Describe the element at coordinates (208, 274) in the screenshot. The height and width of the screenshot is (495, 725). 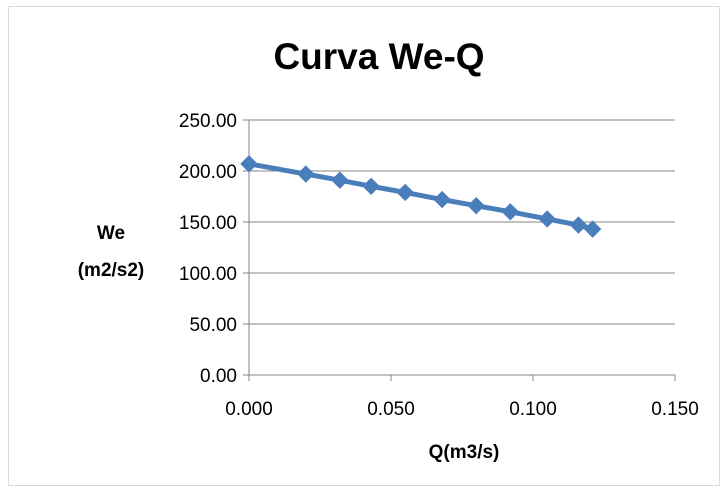
I see `y-tick-label: 100.00` at that location.